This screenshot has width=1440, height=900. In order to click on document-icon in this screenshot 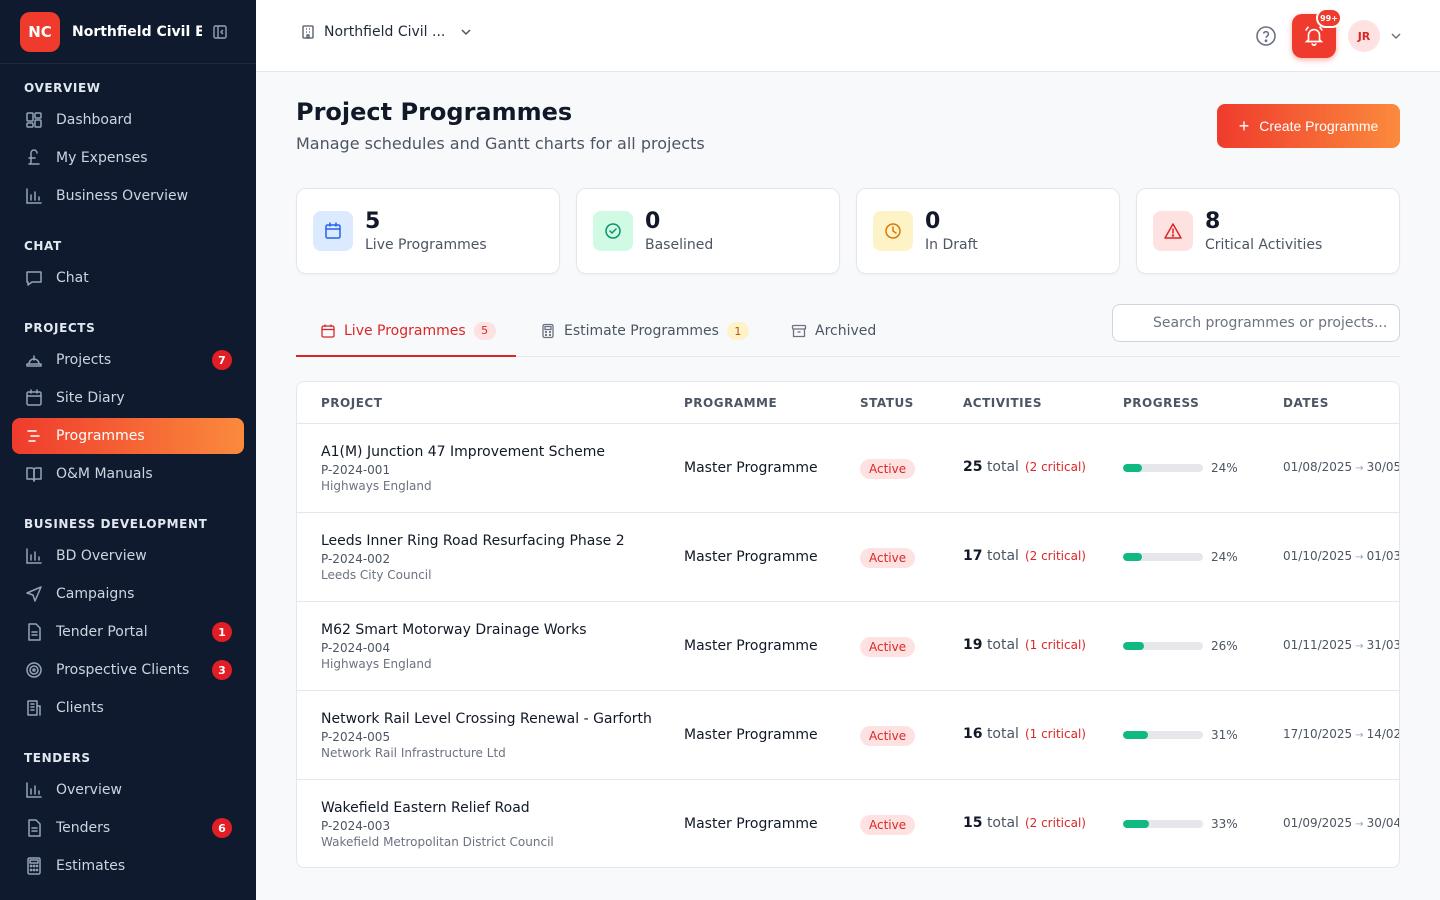, I will do `click(34, 828)`.